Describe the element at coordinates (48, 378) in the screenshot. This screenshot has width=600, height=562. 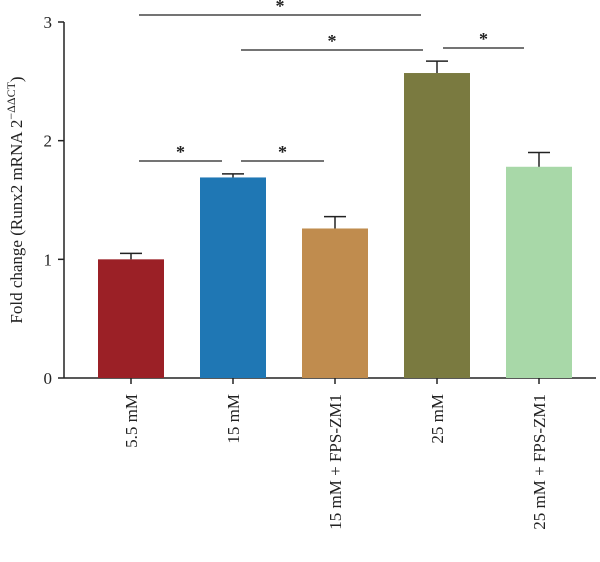
I see `y-tick-label: 0` at that location.